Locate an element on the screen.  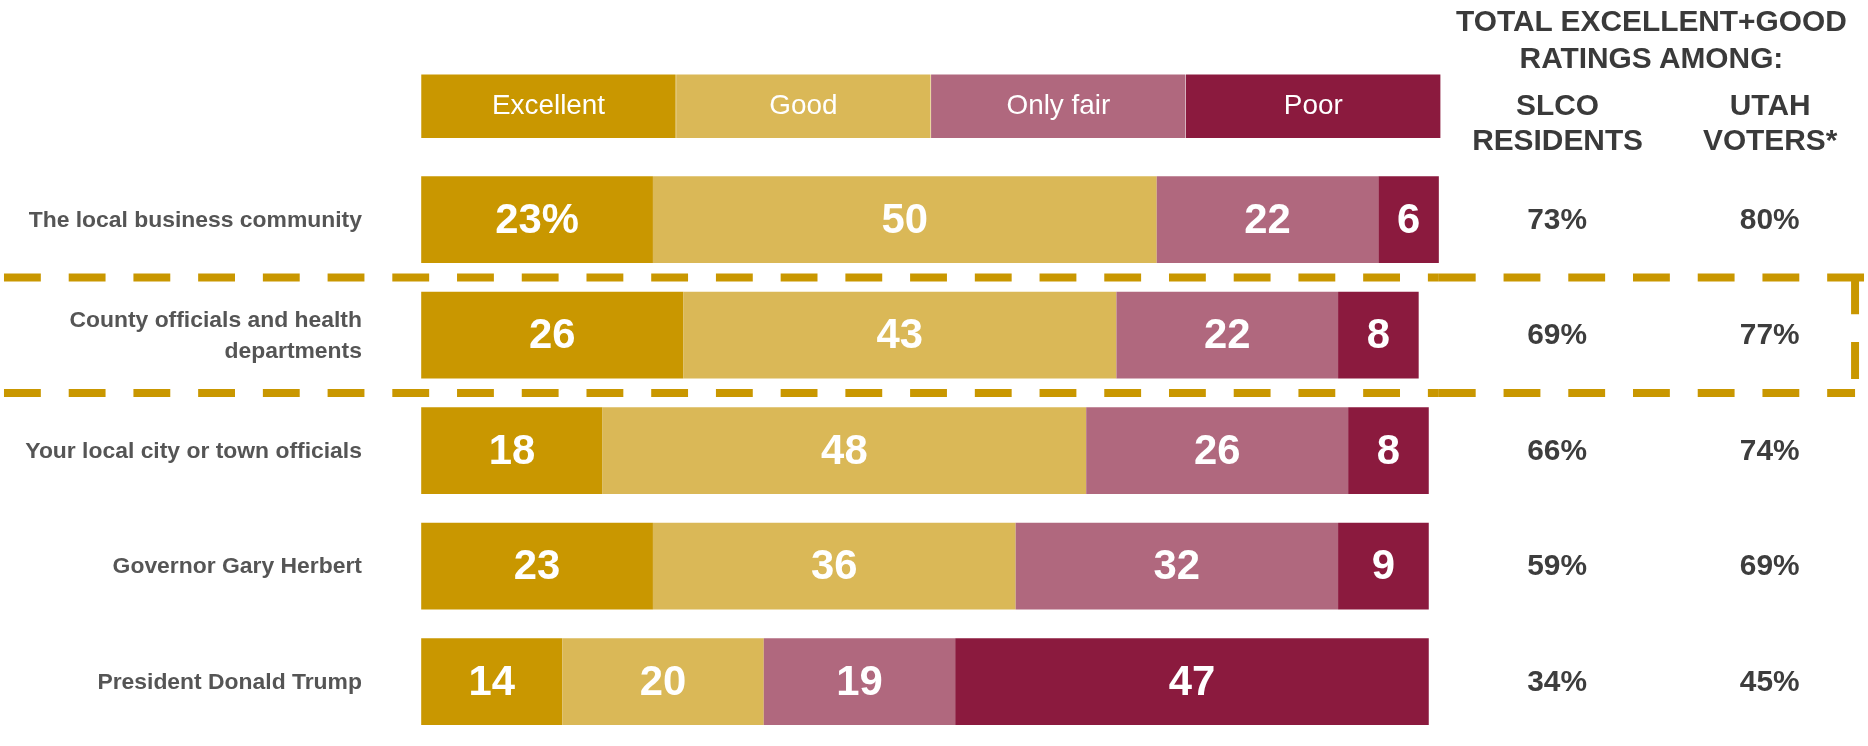
data-label: 9 is located at coordinates (1383, 565).